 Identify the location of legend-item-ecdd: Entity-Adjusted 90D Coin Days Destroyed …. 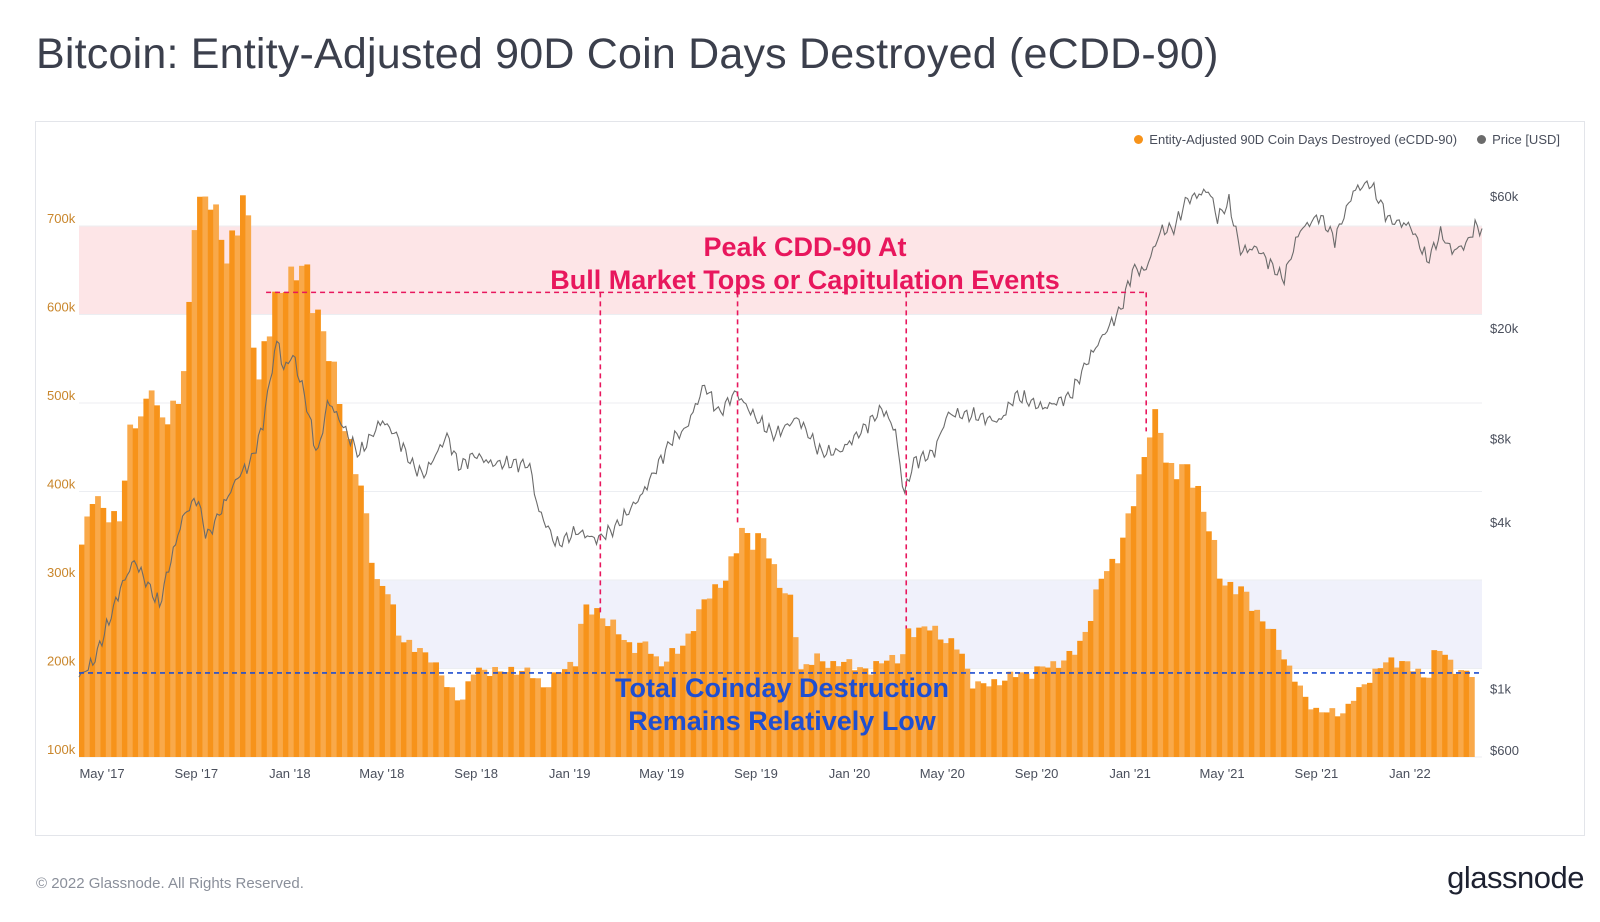
(1295, 139).